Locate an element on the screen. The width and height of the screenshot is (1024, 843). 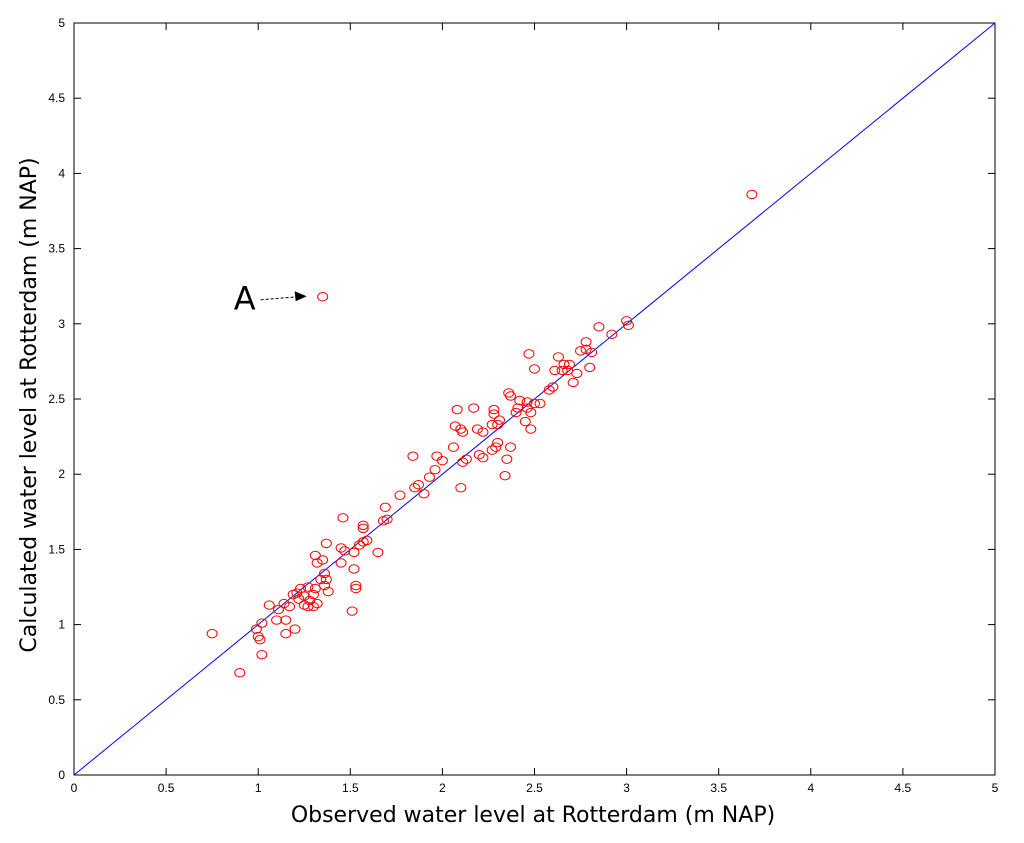
x-tick-label: 0 is located at coordinates (74, 788).